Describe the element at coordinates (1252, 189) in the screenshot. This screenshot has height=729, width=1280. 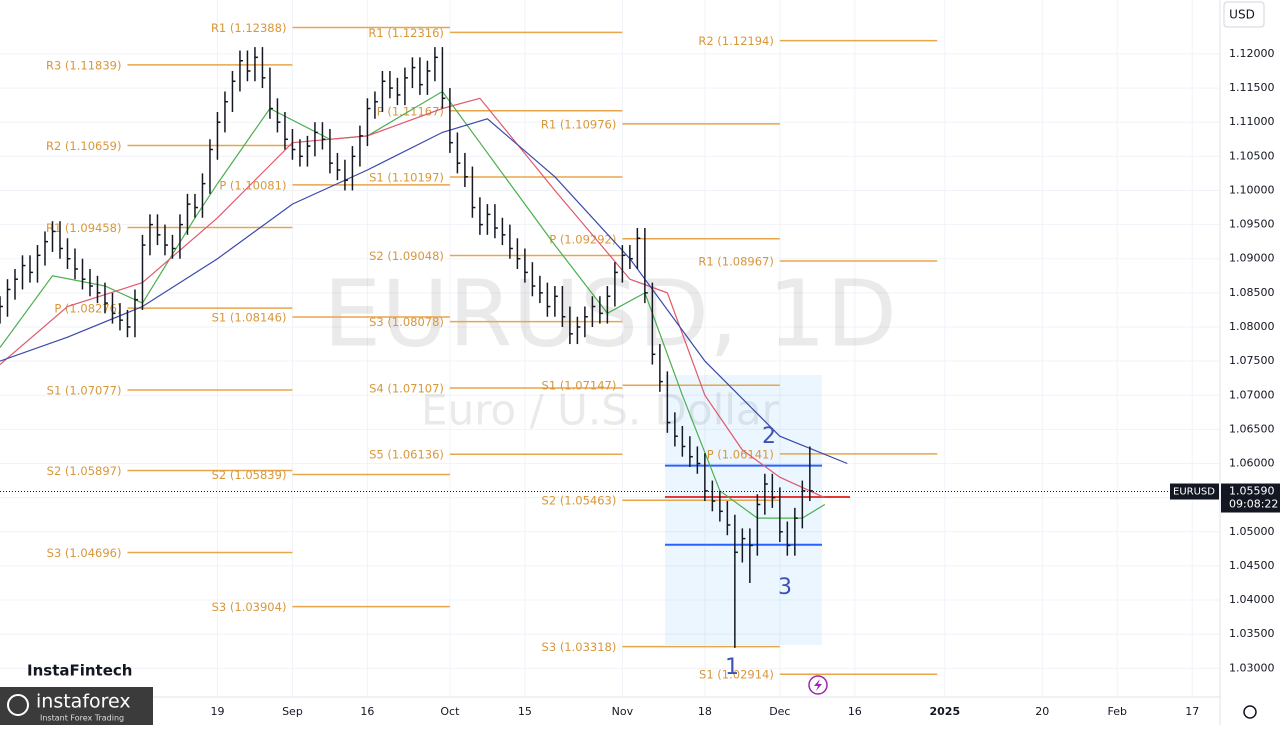
I see `y-tick-label: 1.10000` at that location.